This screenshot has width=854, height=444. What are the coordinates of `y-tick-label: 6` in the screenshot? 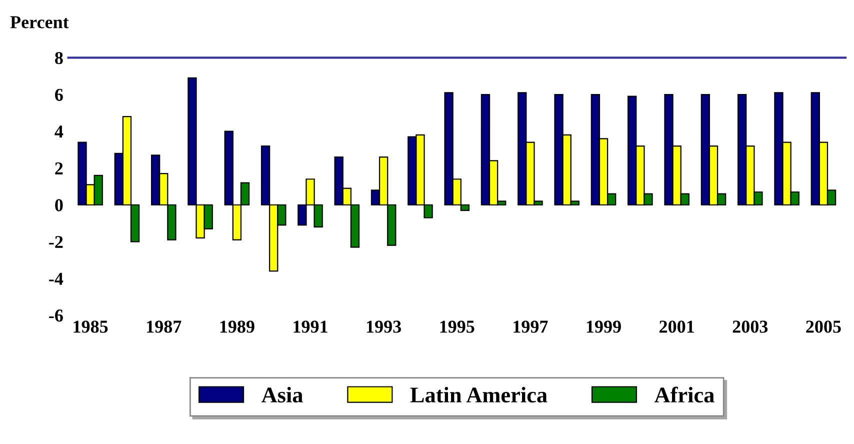 It's located at (59, 94).